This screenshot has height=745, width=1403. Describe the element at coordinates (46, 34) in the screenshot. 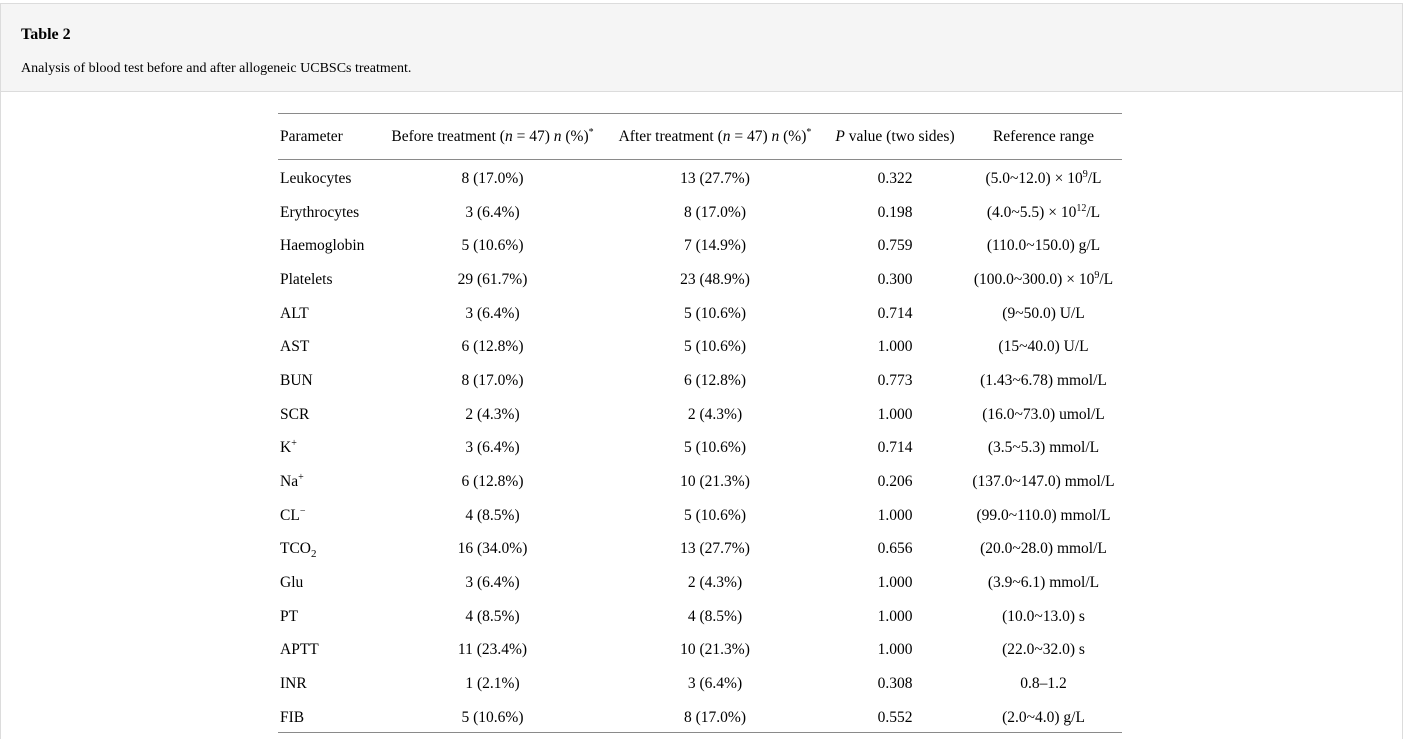

I see `table-title: Table 2` at that location.